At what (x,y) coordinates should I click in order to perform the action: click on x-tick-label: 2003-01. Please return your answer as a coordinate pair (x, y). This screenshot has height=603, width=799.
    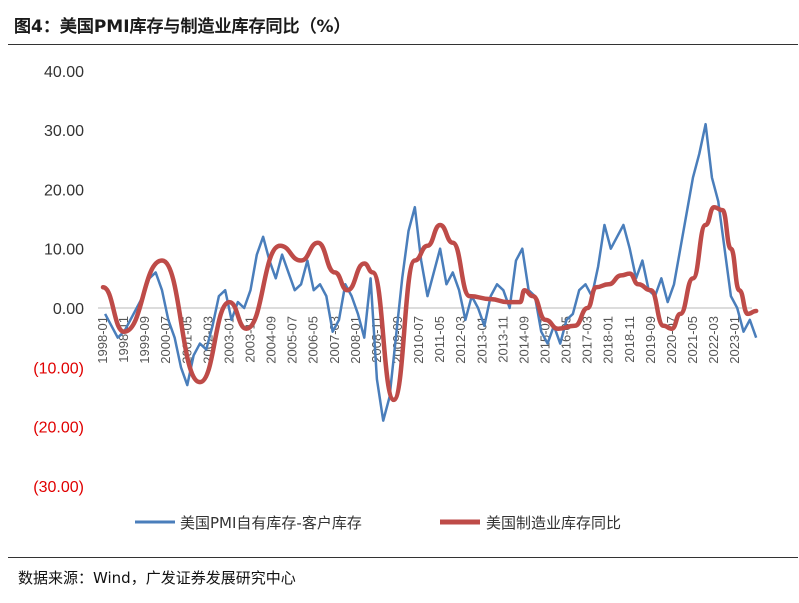
    Looking at the image, I should click on (228, 340).